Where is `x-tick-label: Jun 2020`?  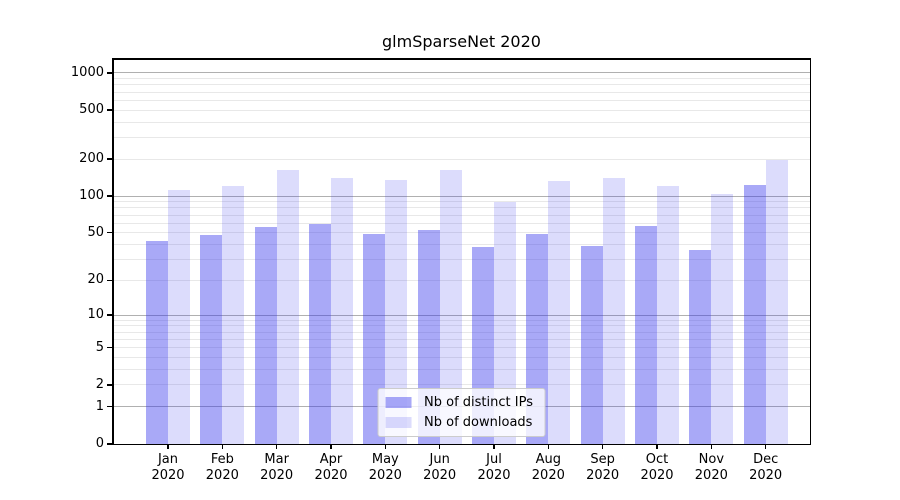 x-tick-label: Jun 2020 is located at coordinates (440, 467).